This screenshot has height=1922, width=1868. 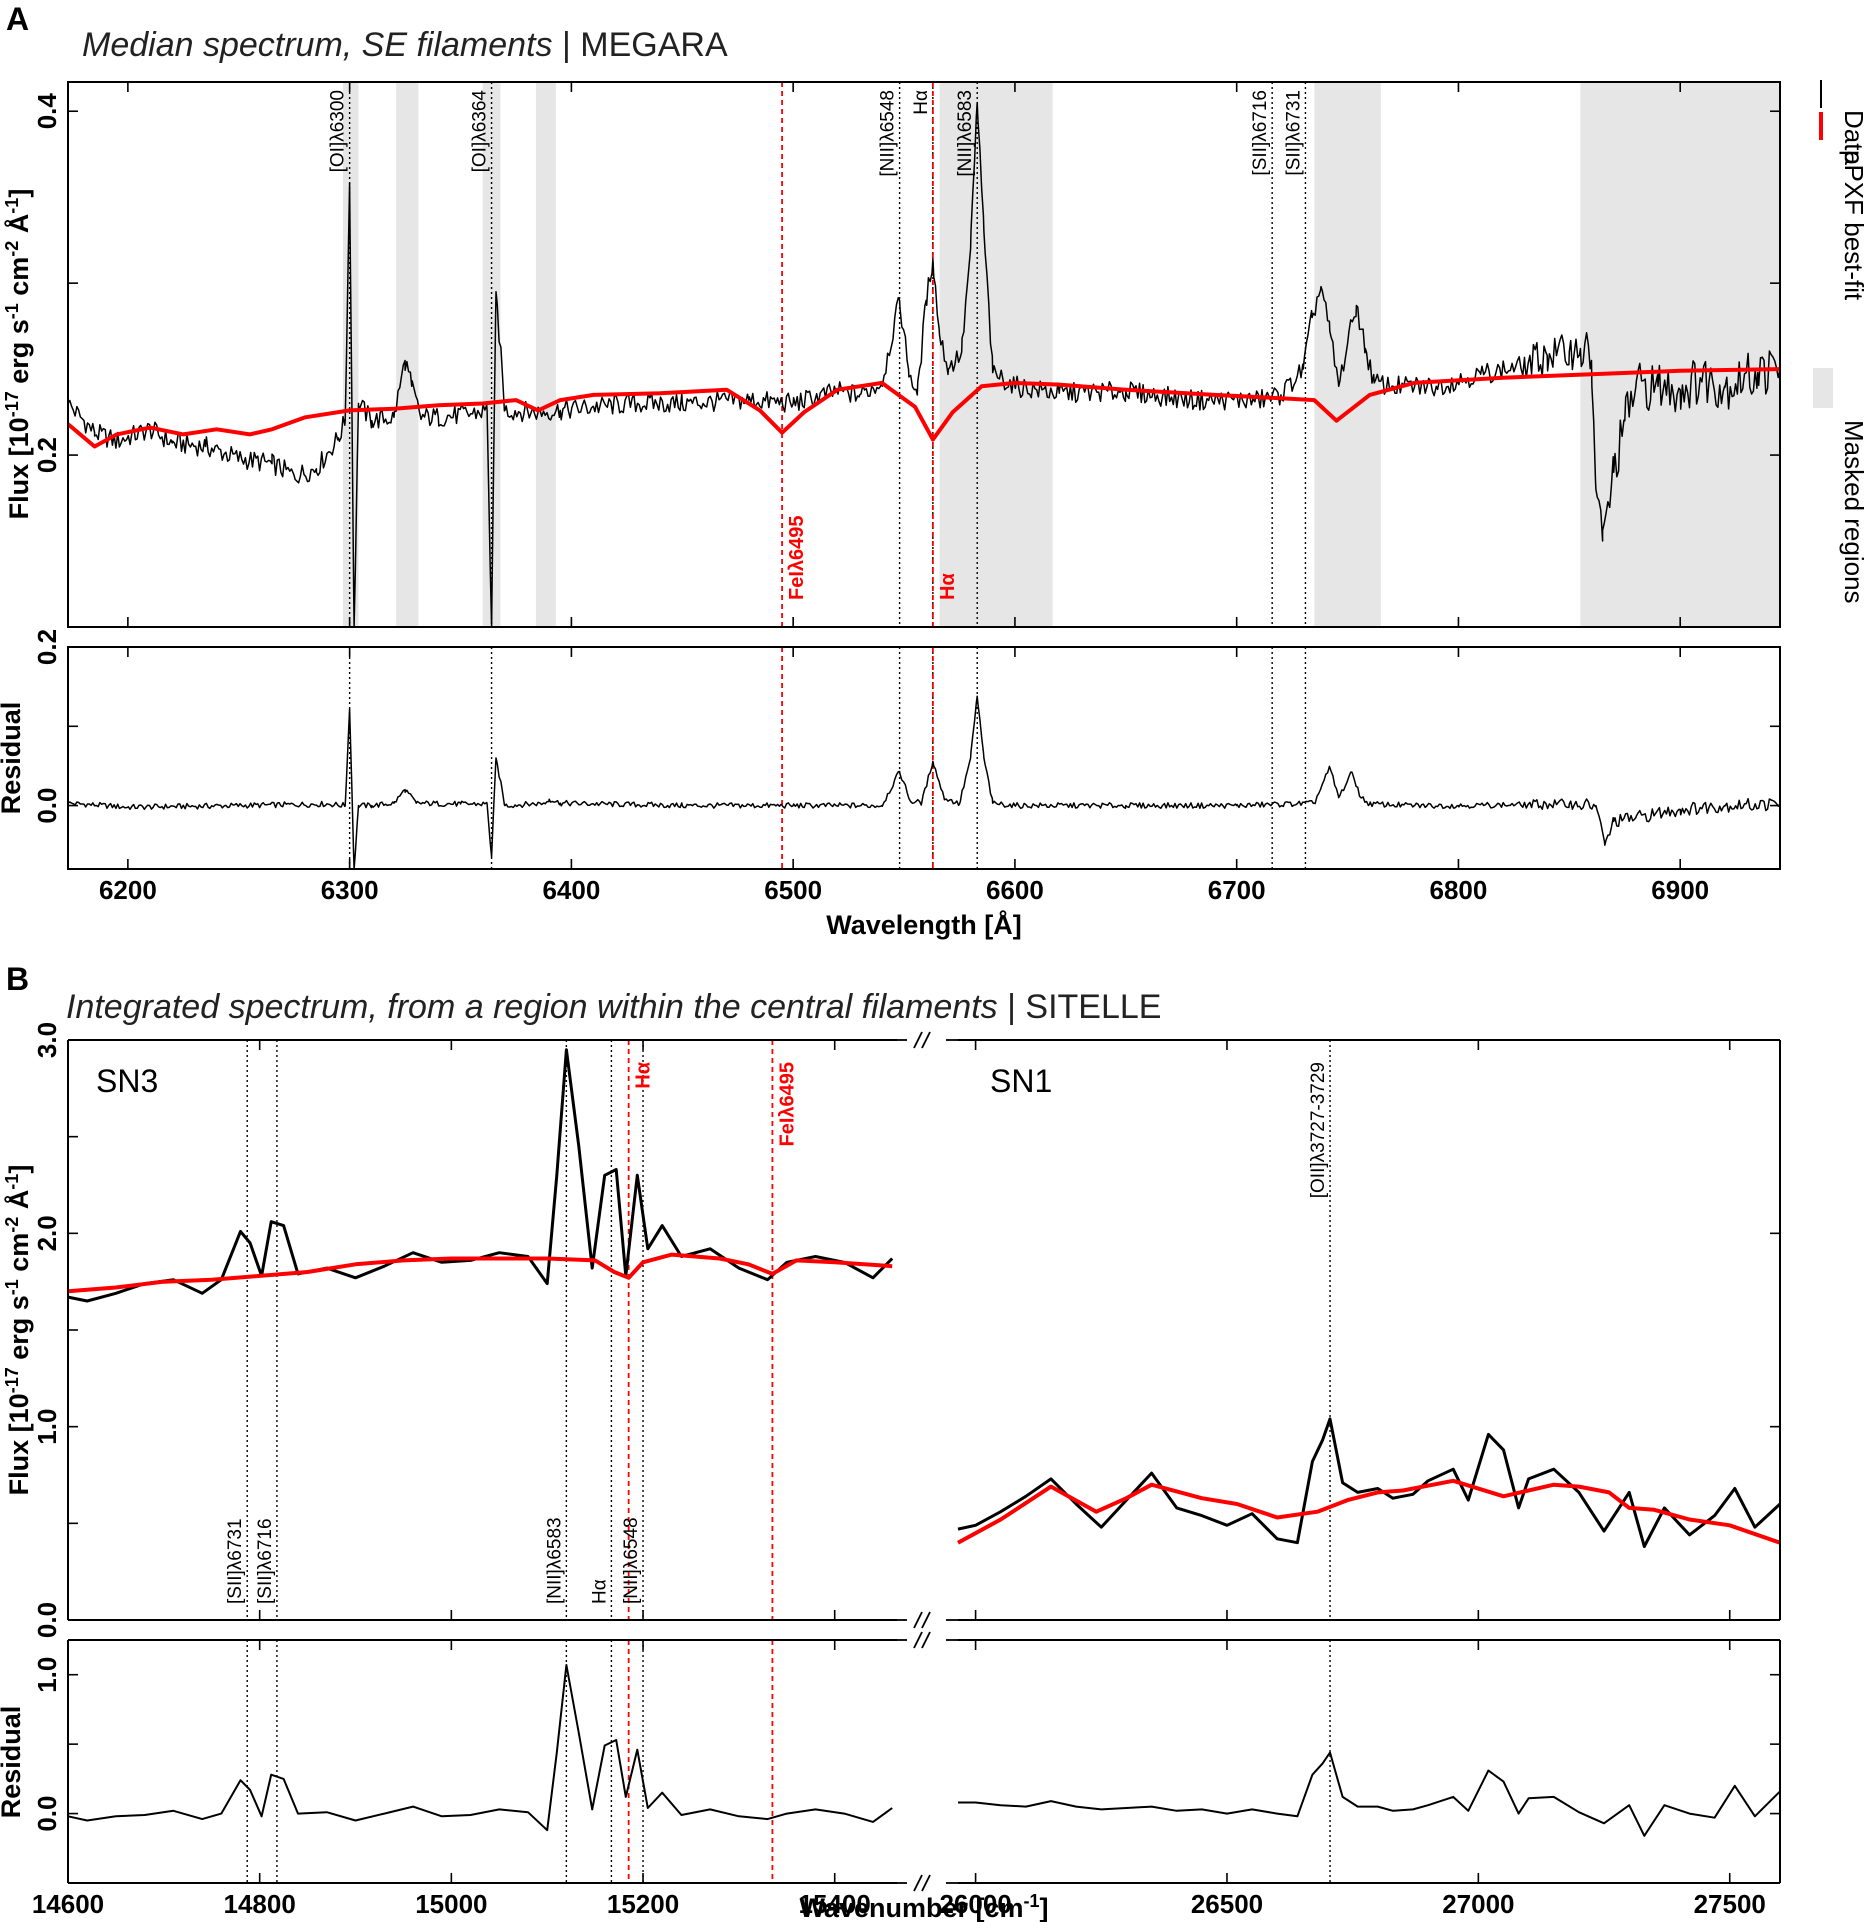 I want to click on line-label-6: [SII]λ6731, so click(x=1293, y=133).